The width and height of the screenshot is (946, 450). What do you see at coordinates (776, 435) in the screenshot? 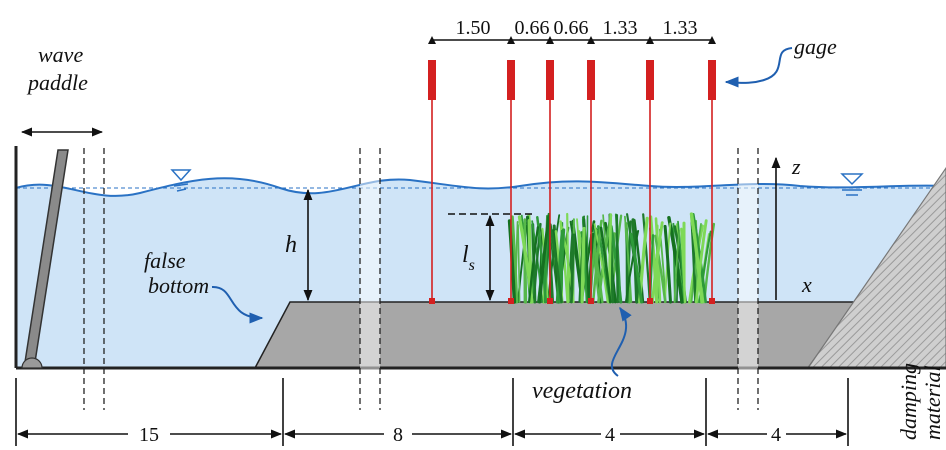
I see `bottom-dimension-4: 4` at bounding box center [776, 435].